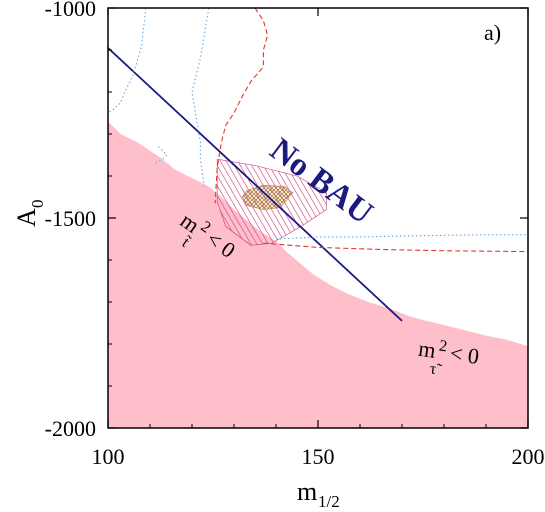  Describe the element at coordinates (26, 217) in the screenshot. I see `y-axis-title-main: A` at that location.